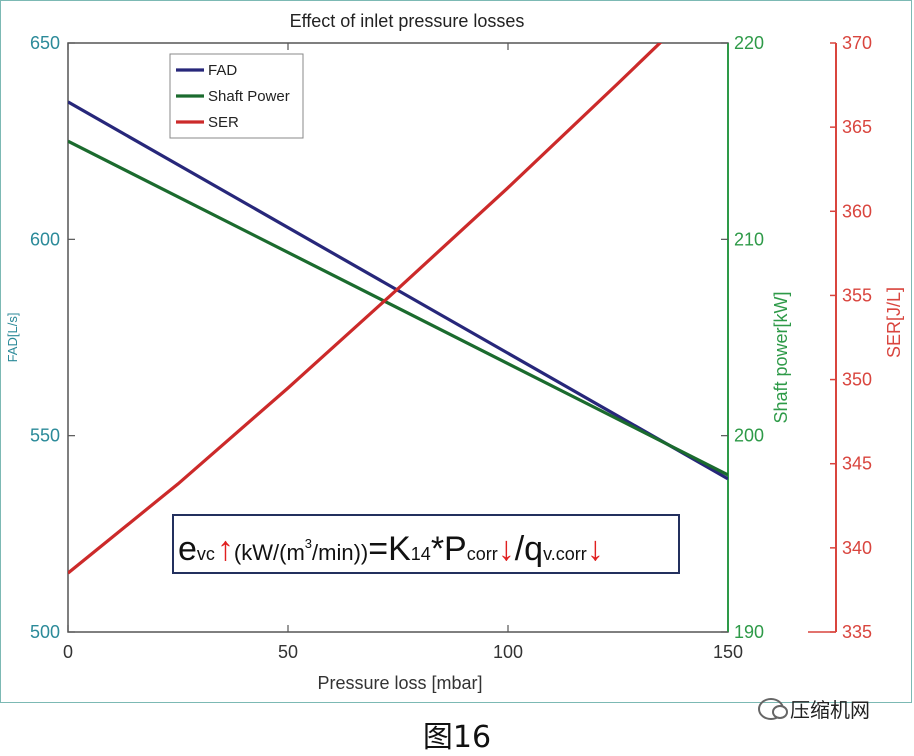 The width and height of the screenshot is (914, 756). Describe the element at coordinates (399, 683) in the screenshot. I see `x-axis-label: Pressure loss [mbar]` at that location.